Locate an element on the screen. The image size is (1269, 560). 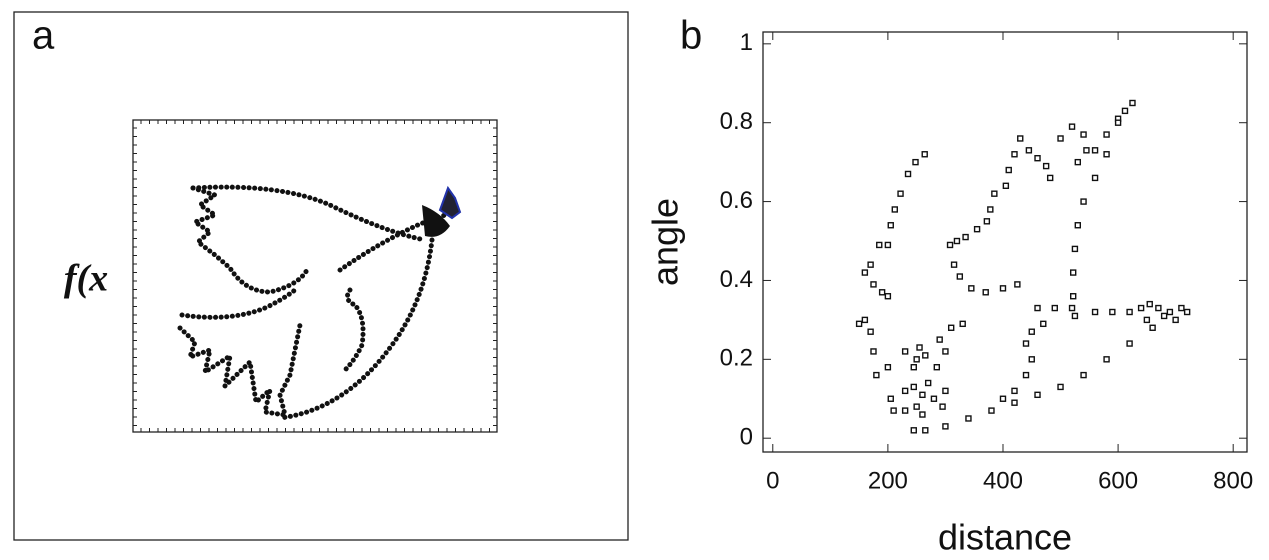
x-tick-label: 0 is located at coordinates (772, 480).